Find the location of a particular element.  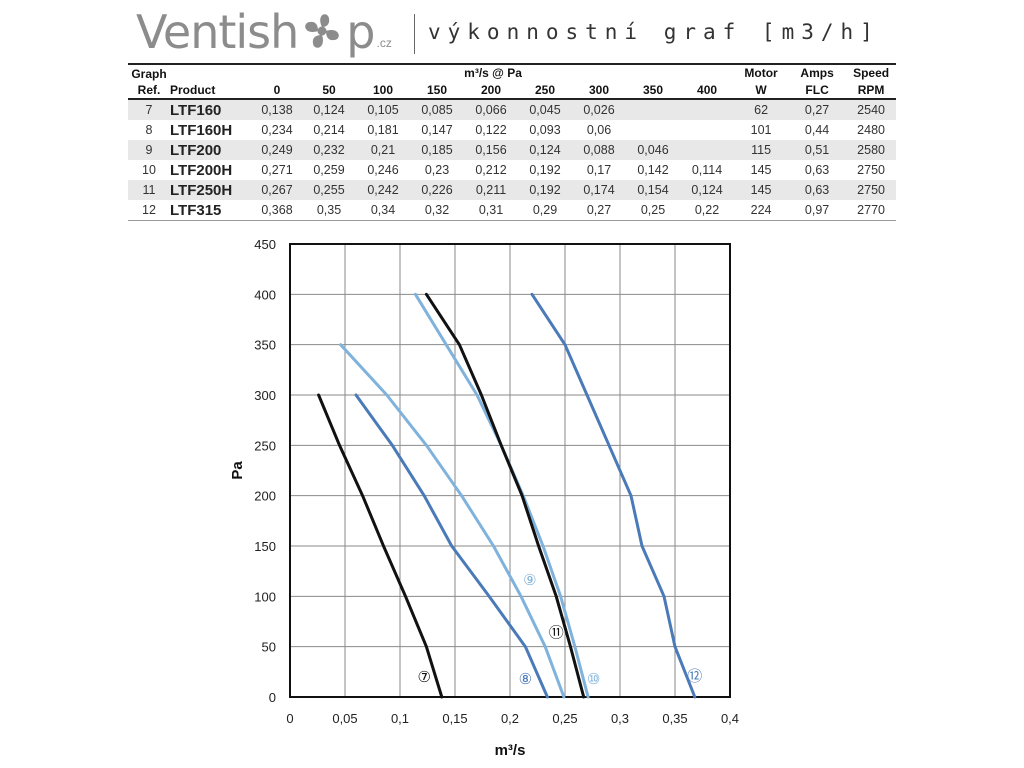

x-tick-label: 0,05 is located at coordinates (344, 718).